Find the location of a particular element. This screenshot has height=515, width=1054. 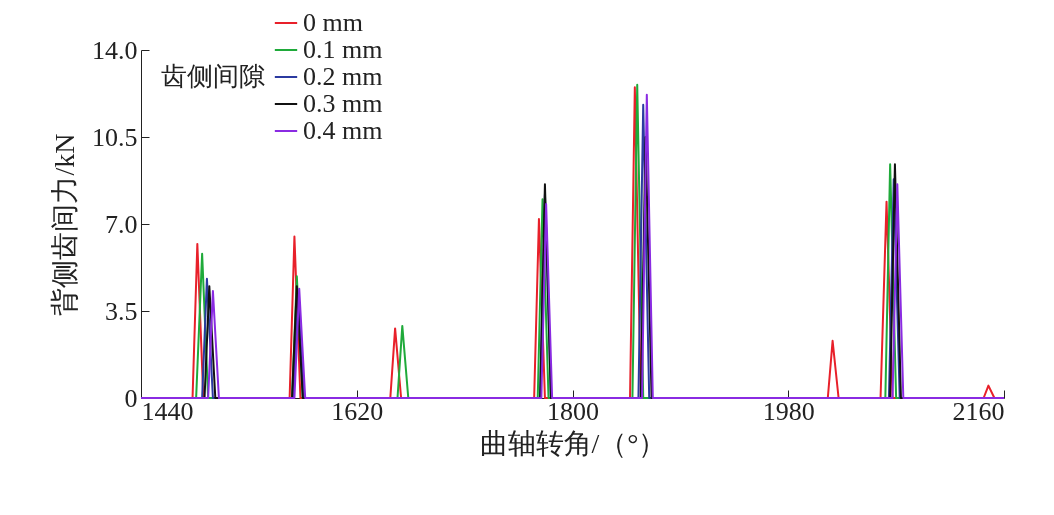

y-tick-label: 0 is located at coordinates (131, 398).